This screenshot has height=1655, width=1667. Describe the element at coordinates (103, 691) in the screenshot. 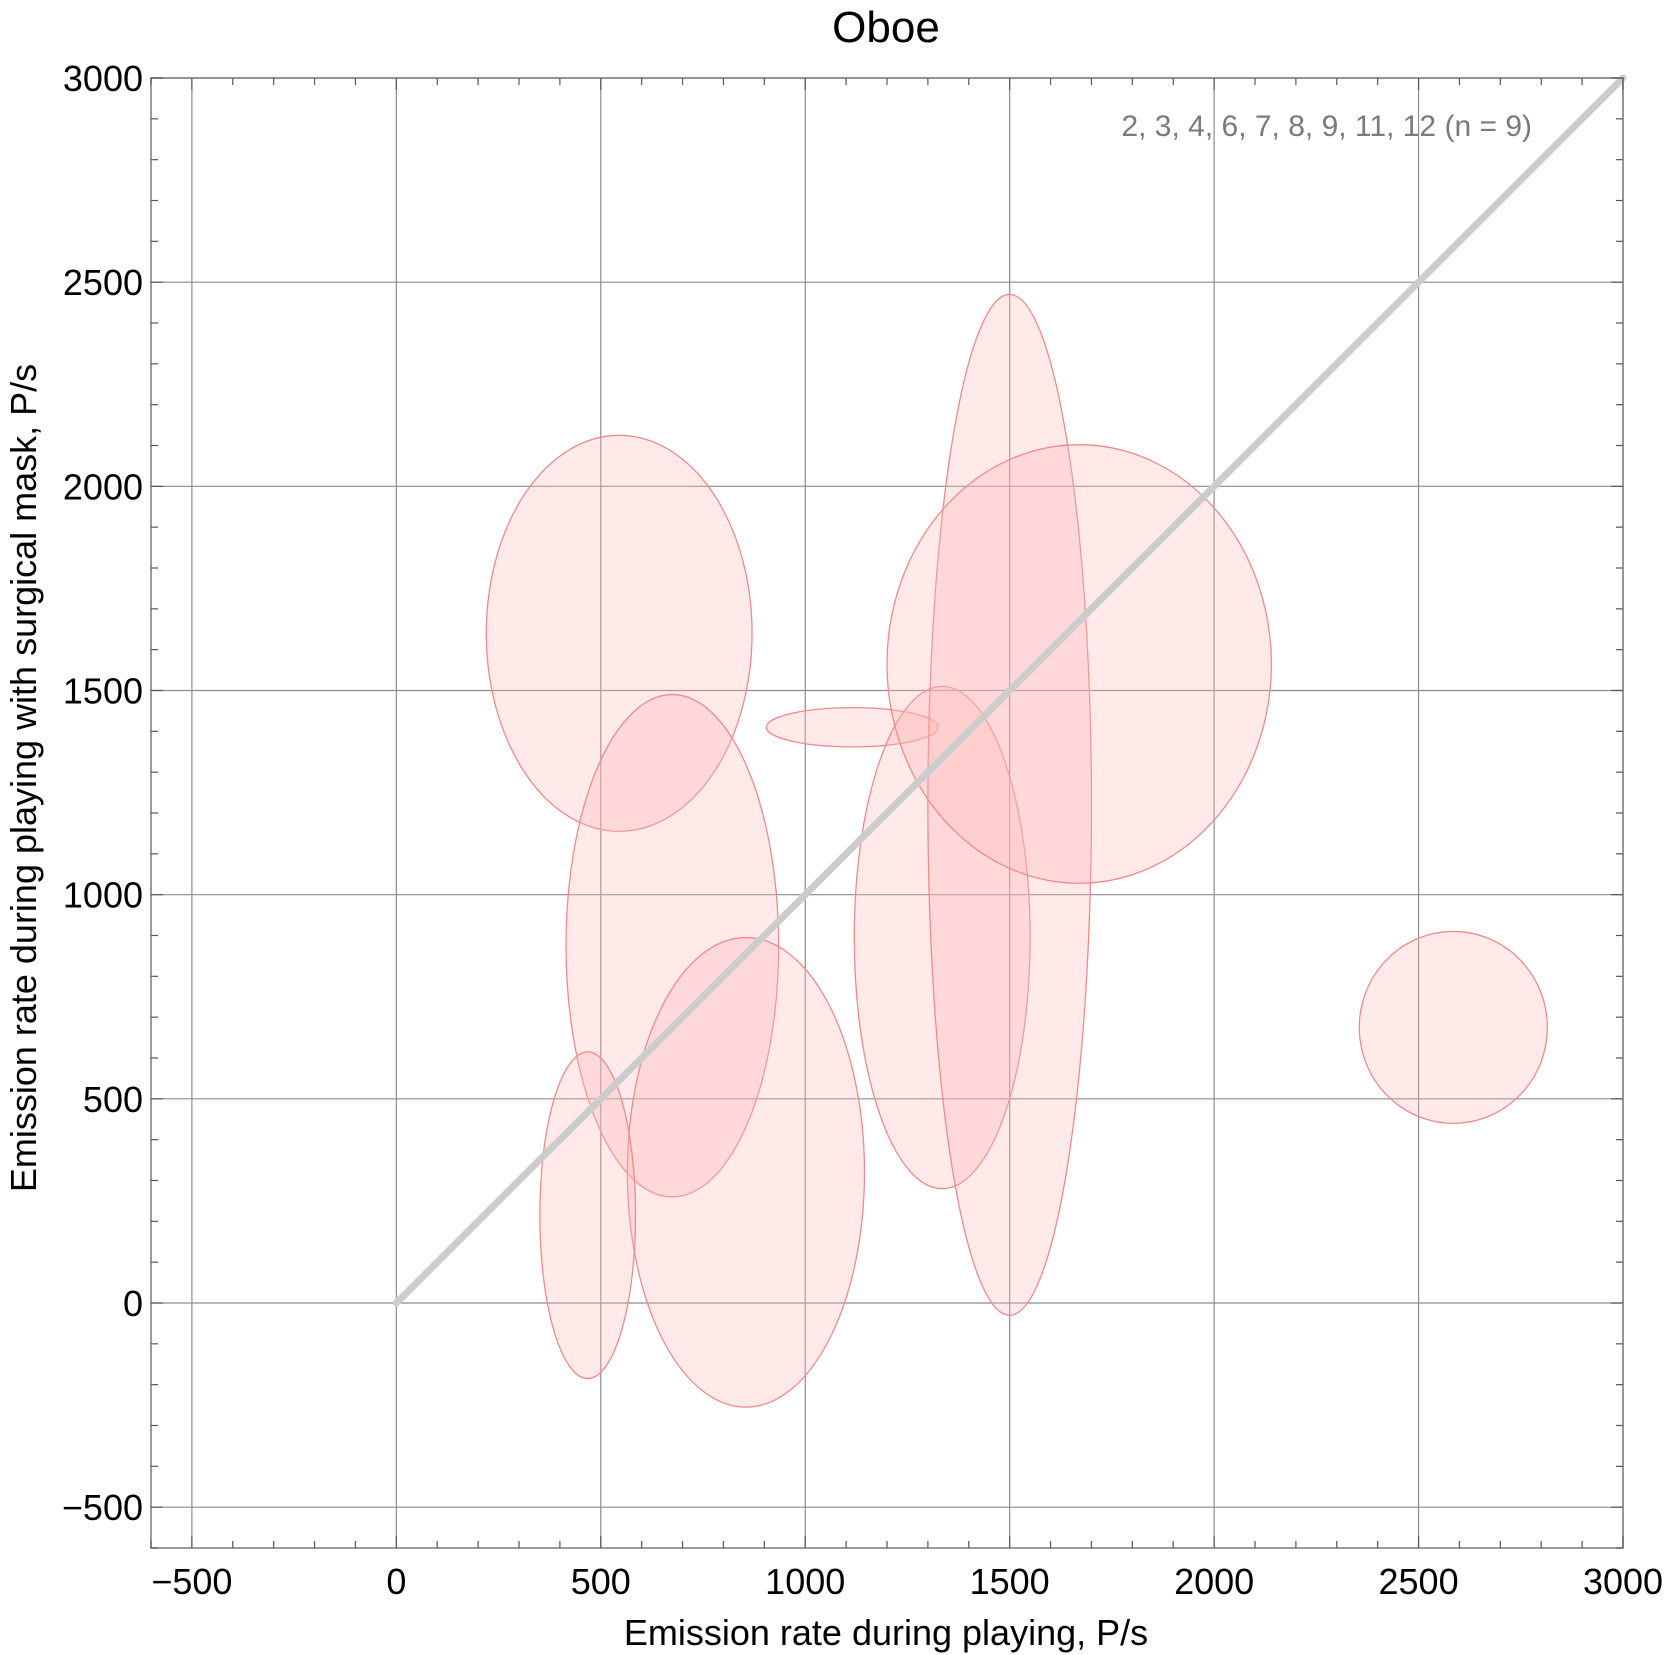

I see `y-tick-label: 1500` at that location.